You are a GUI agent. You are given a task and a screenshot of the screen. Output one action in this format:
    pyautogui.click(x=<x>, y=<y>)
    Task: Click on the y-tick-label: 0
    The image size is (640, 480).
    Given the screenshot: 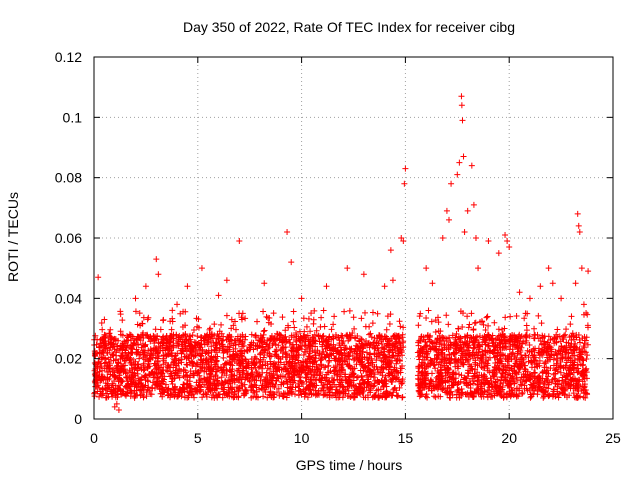 What is the action you would take?
    pyautogui.click(x=78, y=419)
    